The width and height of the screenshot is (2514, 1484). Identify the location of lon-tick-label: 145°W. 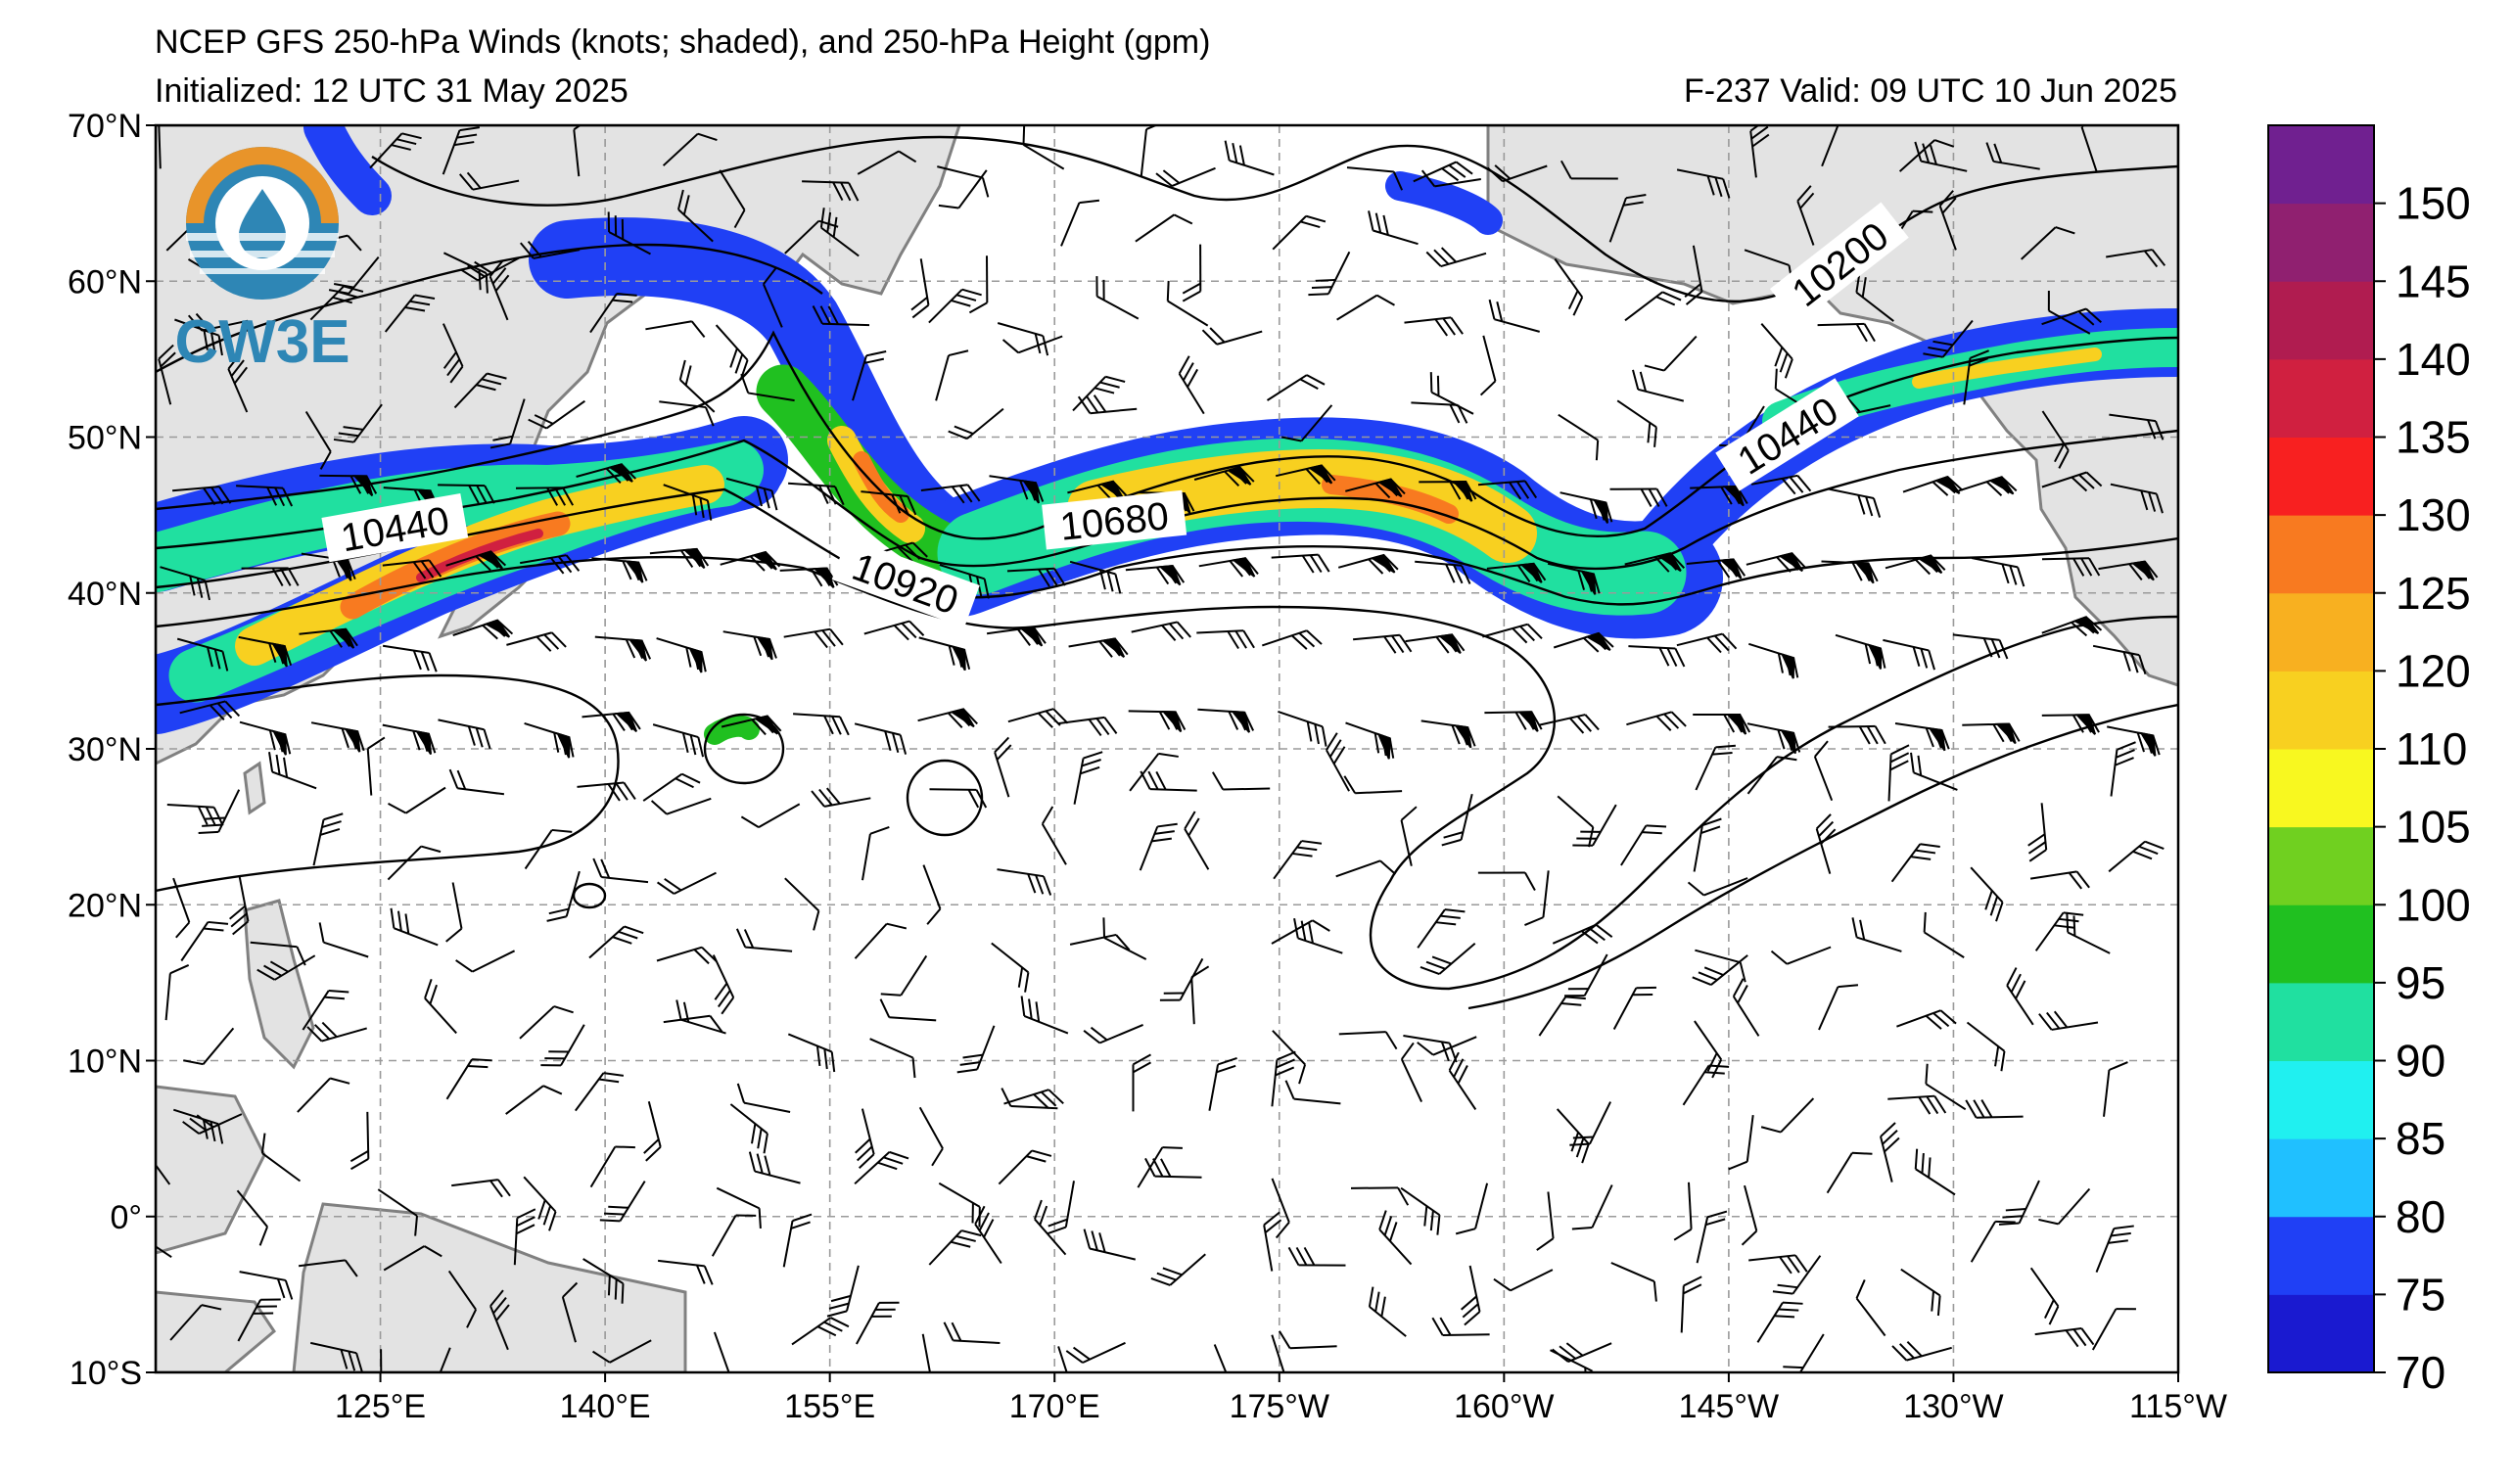
(1729, 1406).